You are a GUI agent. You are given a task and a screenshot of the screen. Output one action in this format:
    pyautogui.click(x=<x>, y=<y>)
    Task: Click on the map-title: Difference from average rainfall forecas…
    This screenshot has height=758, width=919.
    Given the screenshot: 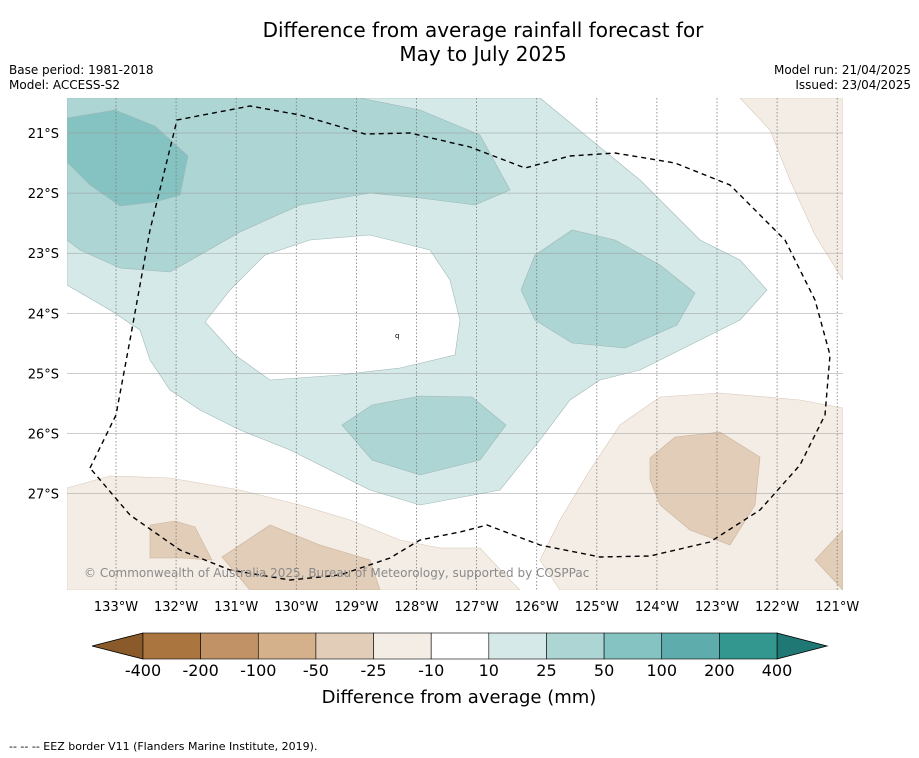 What is the action you would take?
    pyautogui.click(x=459, y=42)
    